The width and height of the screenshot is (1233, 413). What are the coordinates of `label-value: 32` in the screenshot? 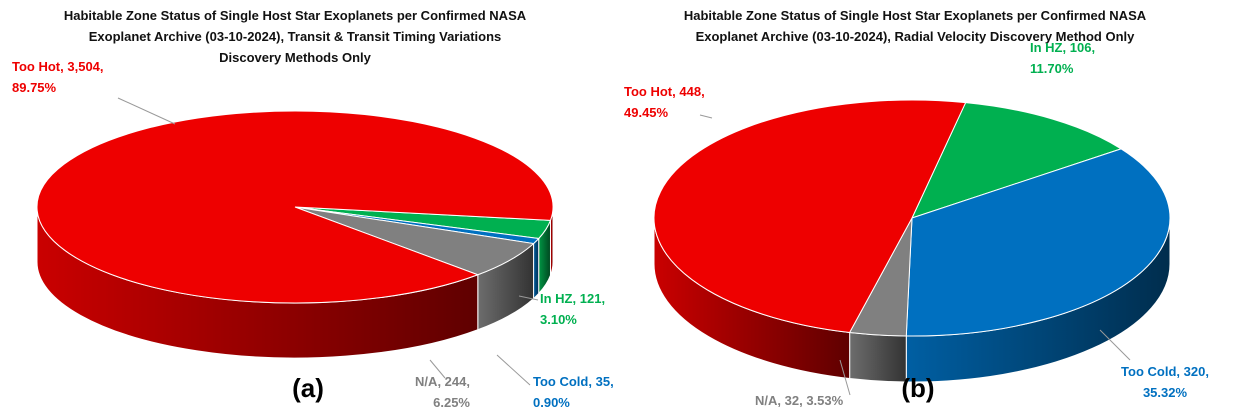 It's located at (792, 400).